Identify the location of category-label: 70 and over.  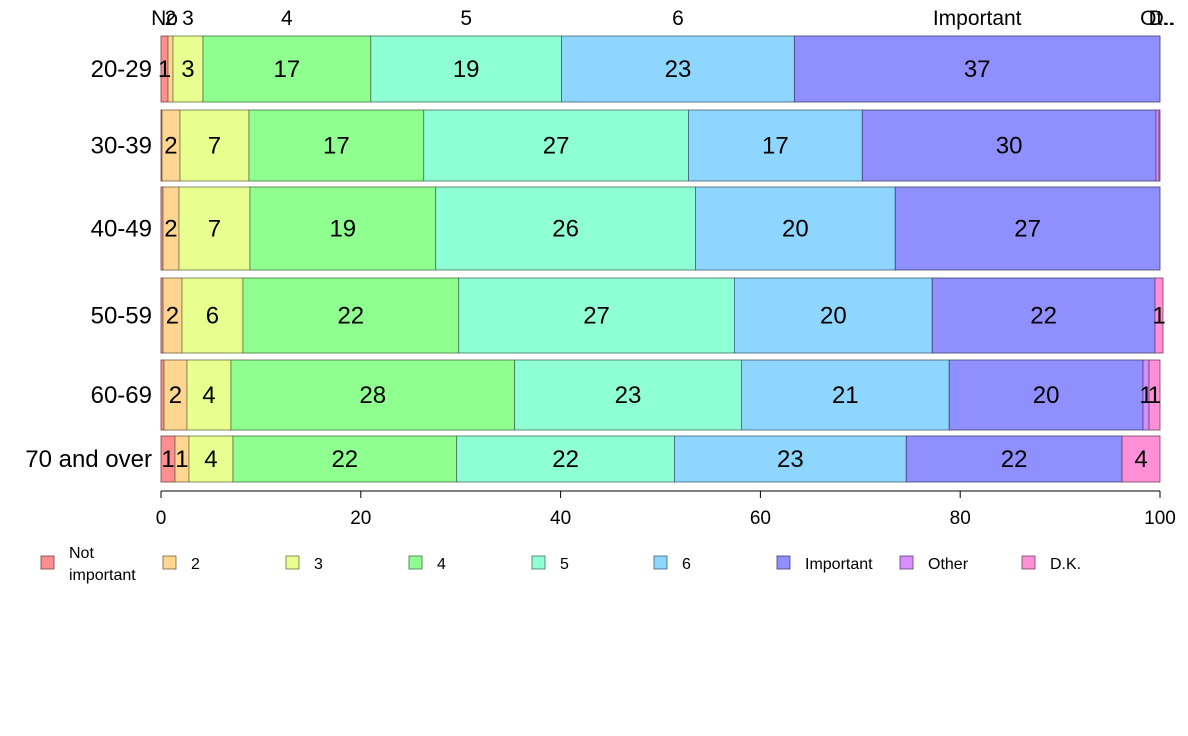
(88, 459).